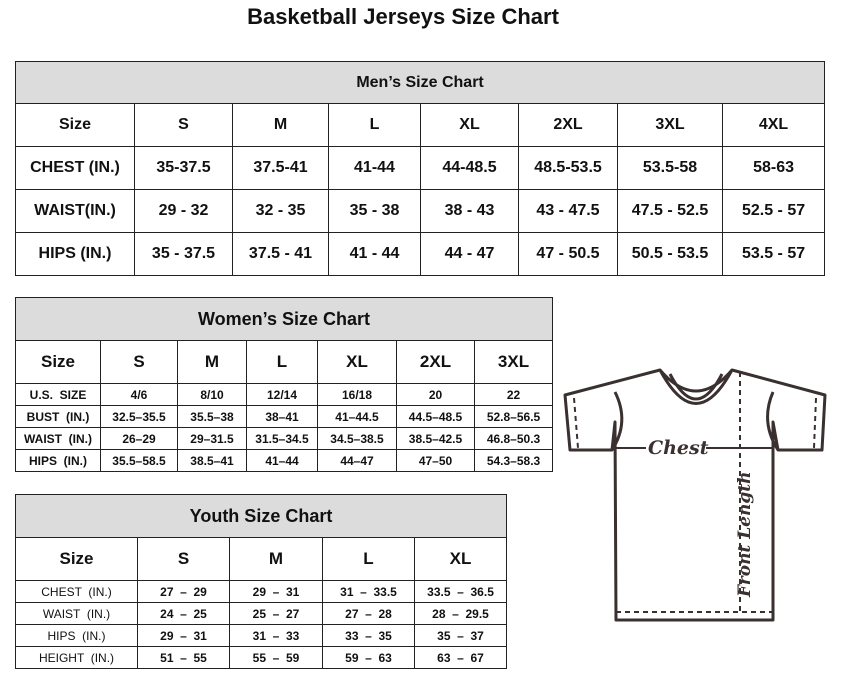 This screenshot has width=843, height=679. What do you see at coordinates (139, 460) in the screenshot?
I see `table-cell: 35.5–58.5` at bounding box center [139, 460].